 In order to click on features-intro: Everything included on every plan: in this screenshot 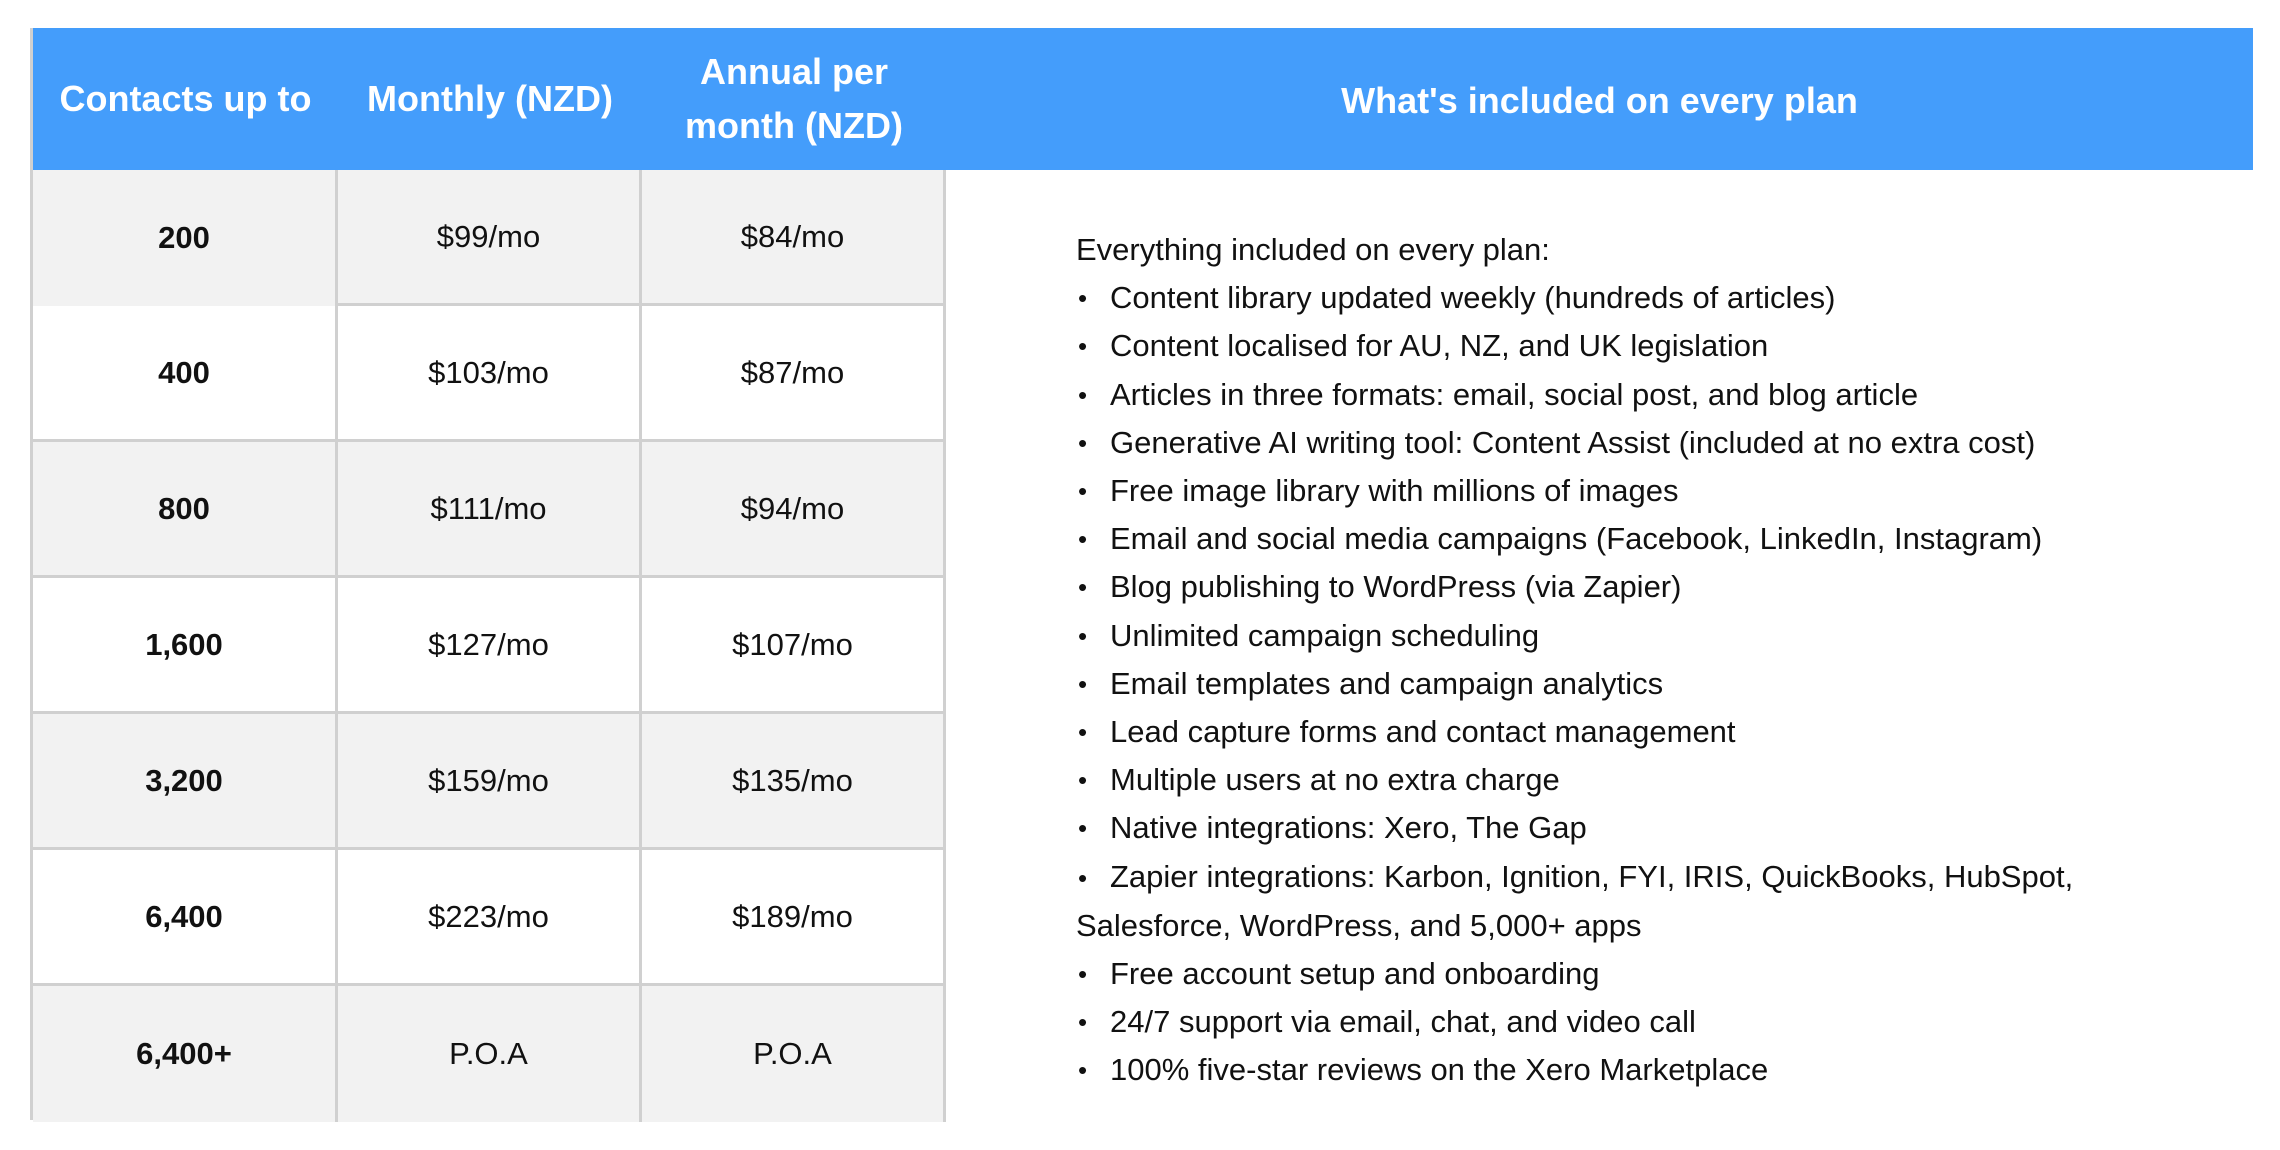, I will do `click(1313, 249)`.